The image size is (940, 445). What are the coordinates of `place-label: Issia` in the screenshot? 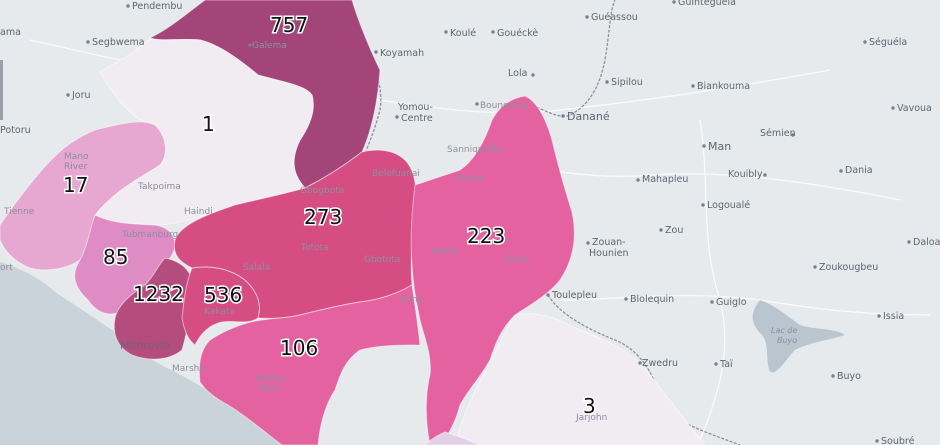 It's located at (893, 316).